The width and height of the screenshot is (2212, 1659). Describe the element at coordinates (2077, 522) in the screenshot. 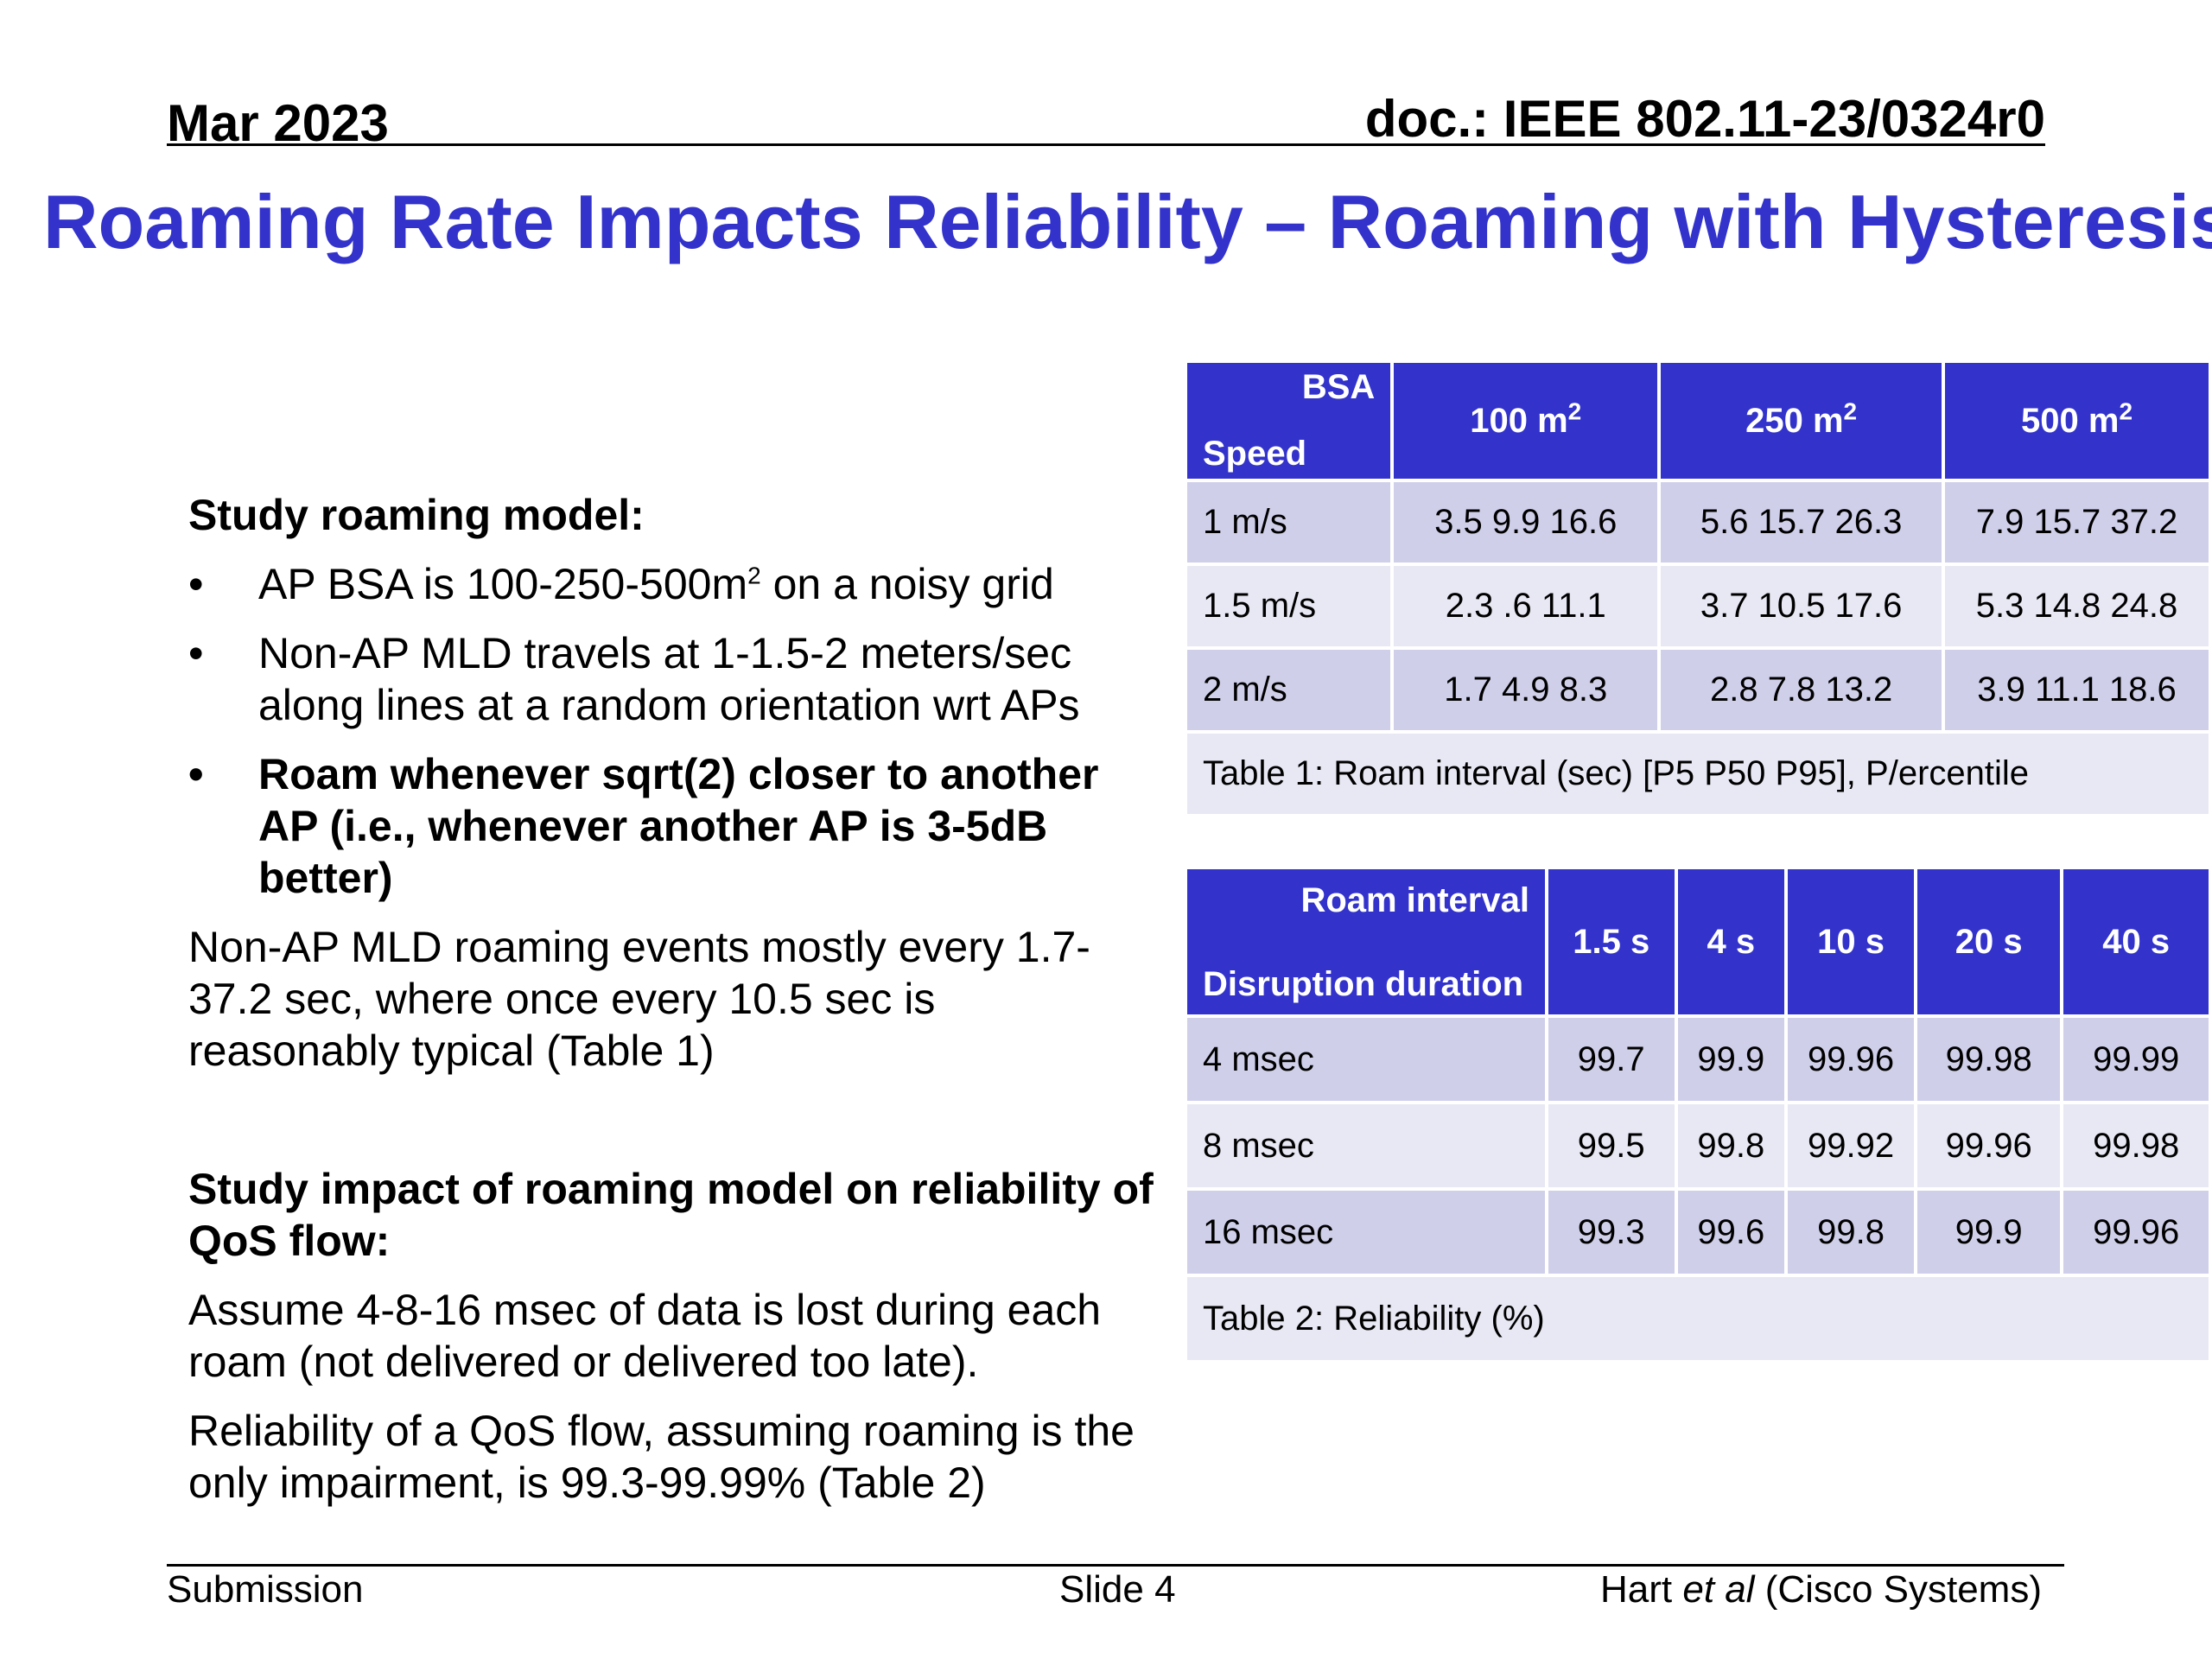

I see `table-cell: 7.9 15.7 37.2` at that location.